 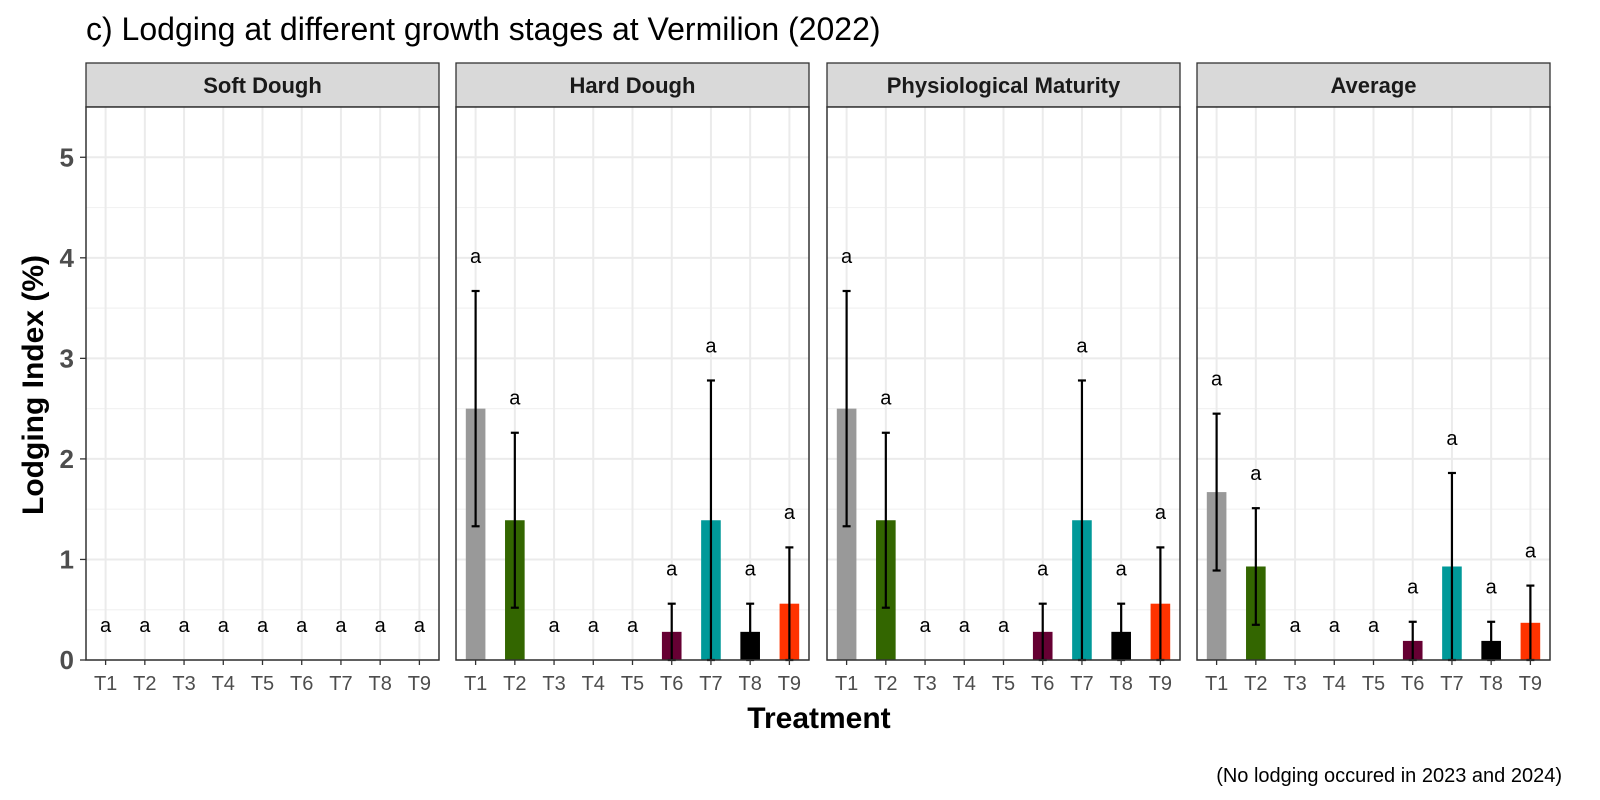 What do you see at coordinates (73, 408) in the screenshot?
I see `y-axis: 0 1 2 3 4 5` at bounding box center [73, 408].